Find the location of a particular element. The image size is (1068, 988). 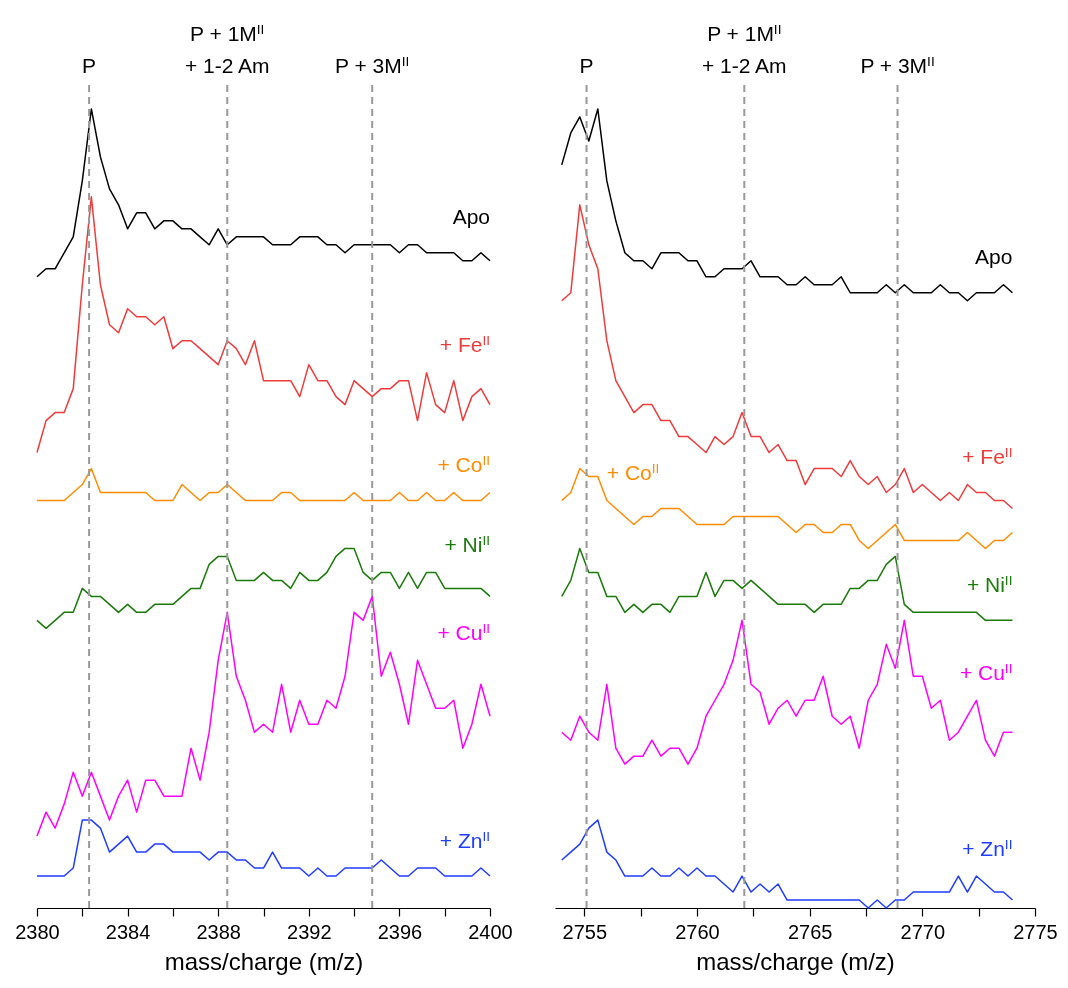

x-tick-label: 2388 is located at coordinates (218, 931).